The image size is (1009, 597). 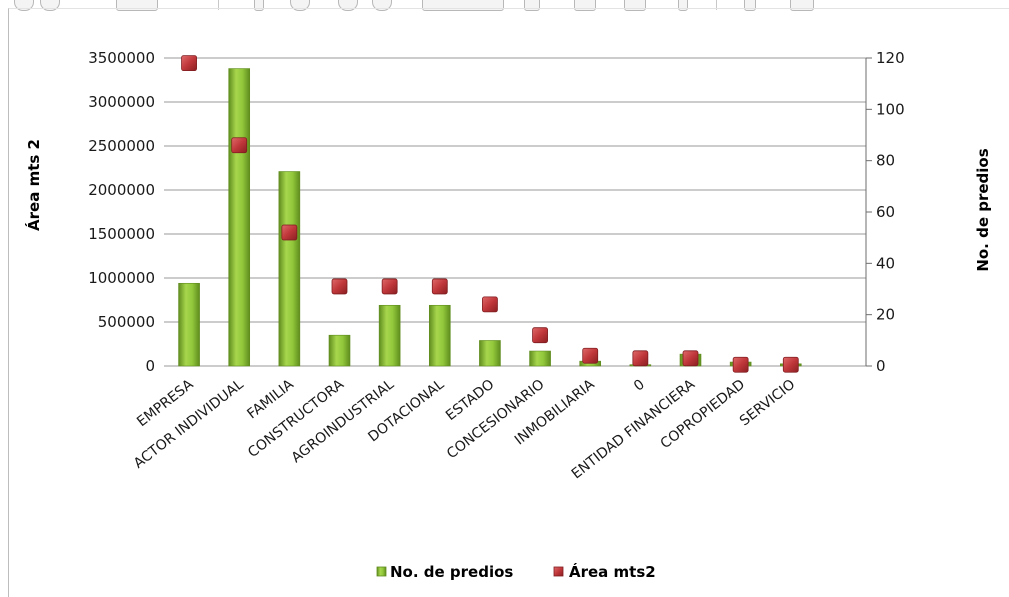 I want to click on legend-swatch-bars, so click(x=381, y=571).